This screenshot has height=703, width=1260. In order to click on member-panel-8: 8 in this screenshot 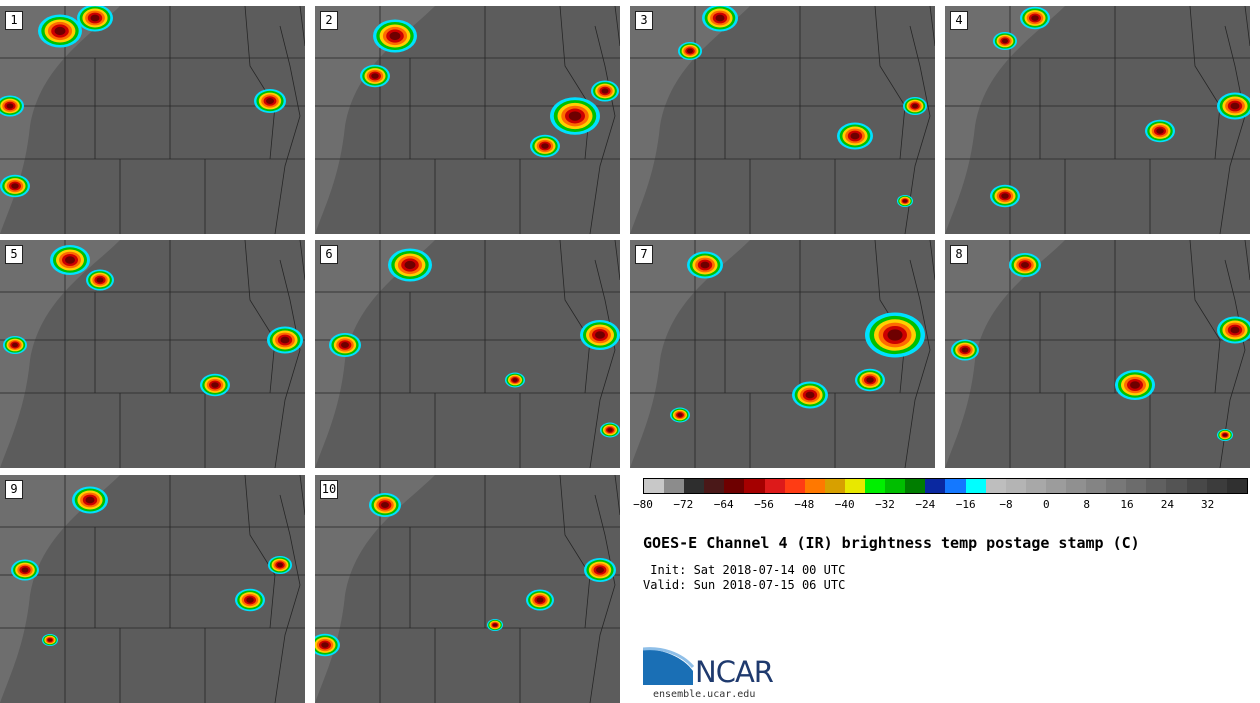, I will do `click(1097, 354)`.